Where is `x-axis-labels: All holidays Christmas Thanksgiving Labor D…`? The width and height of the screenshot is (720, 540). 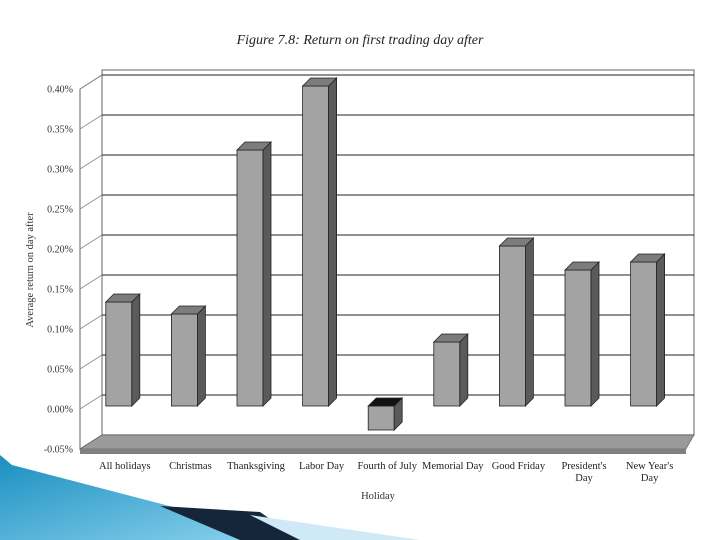
x-axis-labels: All holidays Christmas Thanksgiving Labor D… is located at coordinates (386, 472).